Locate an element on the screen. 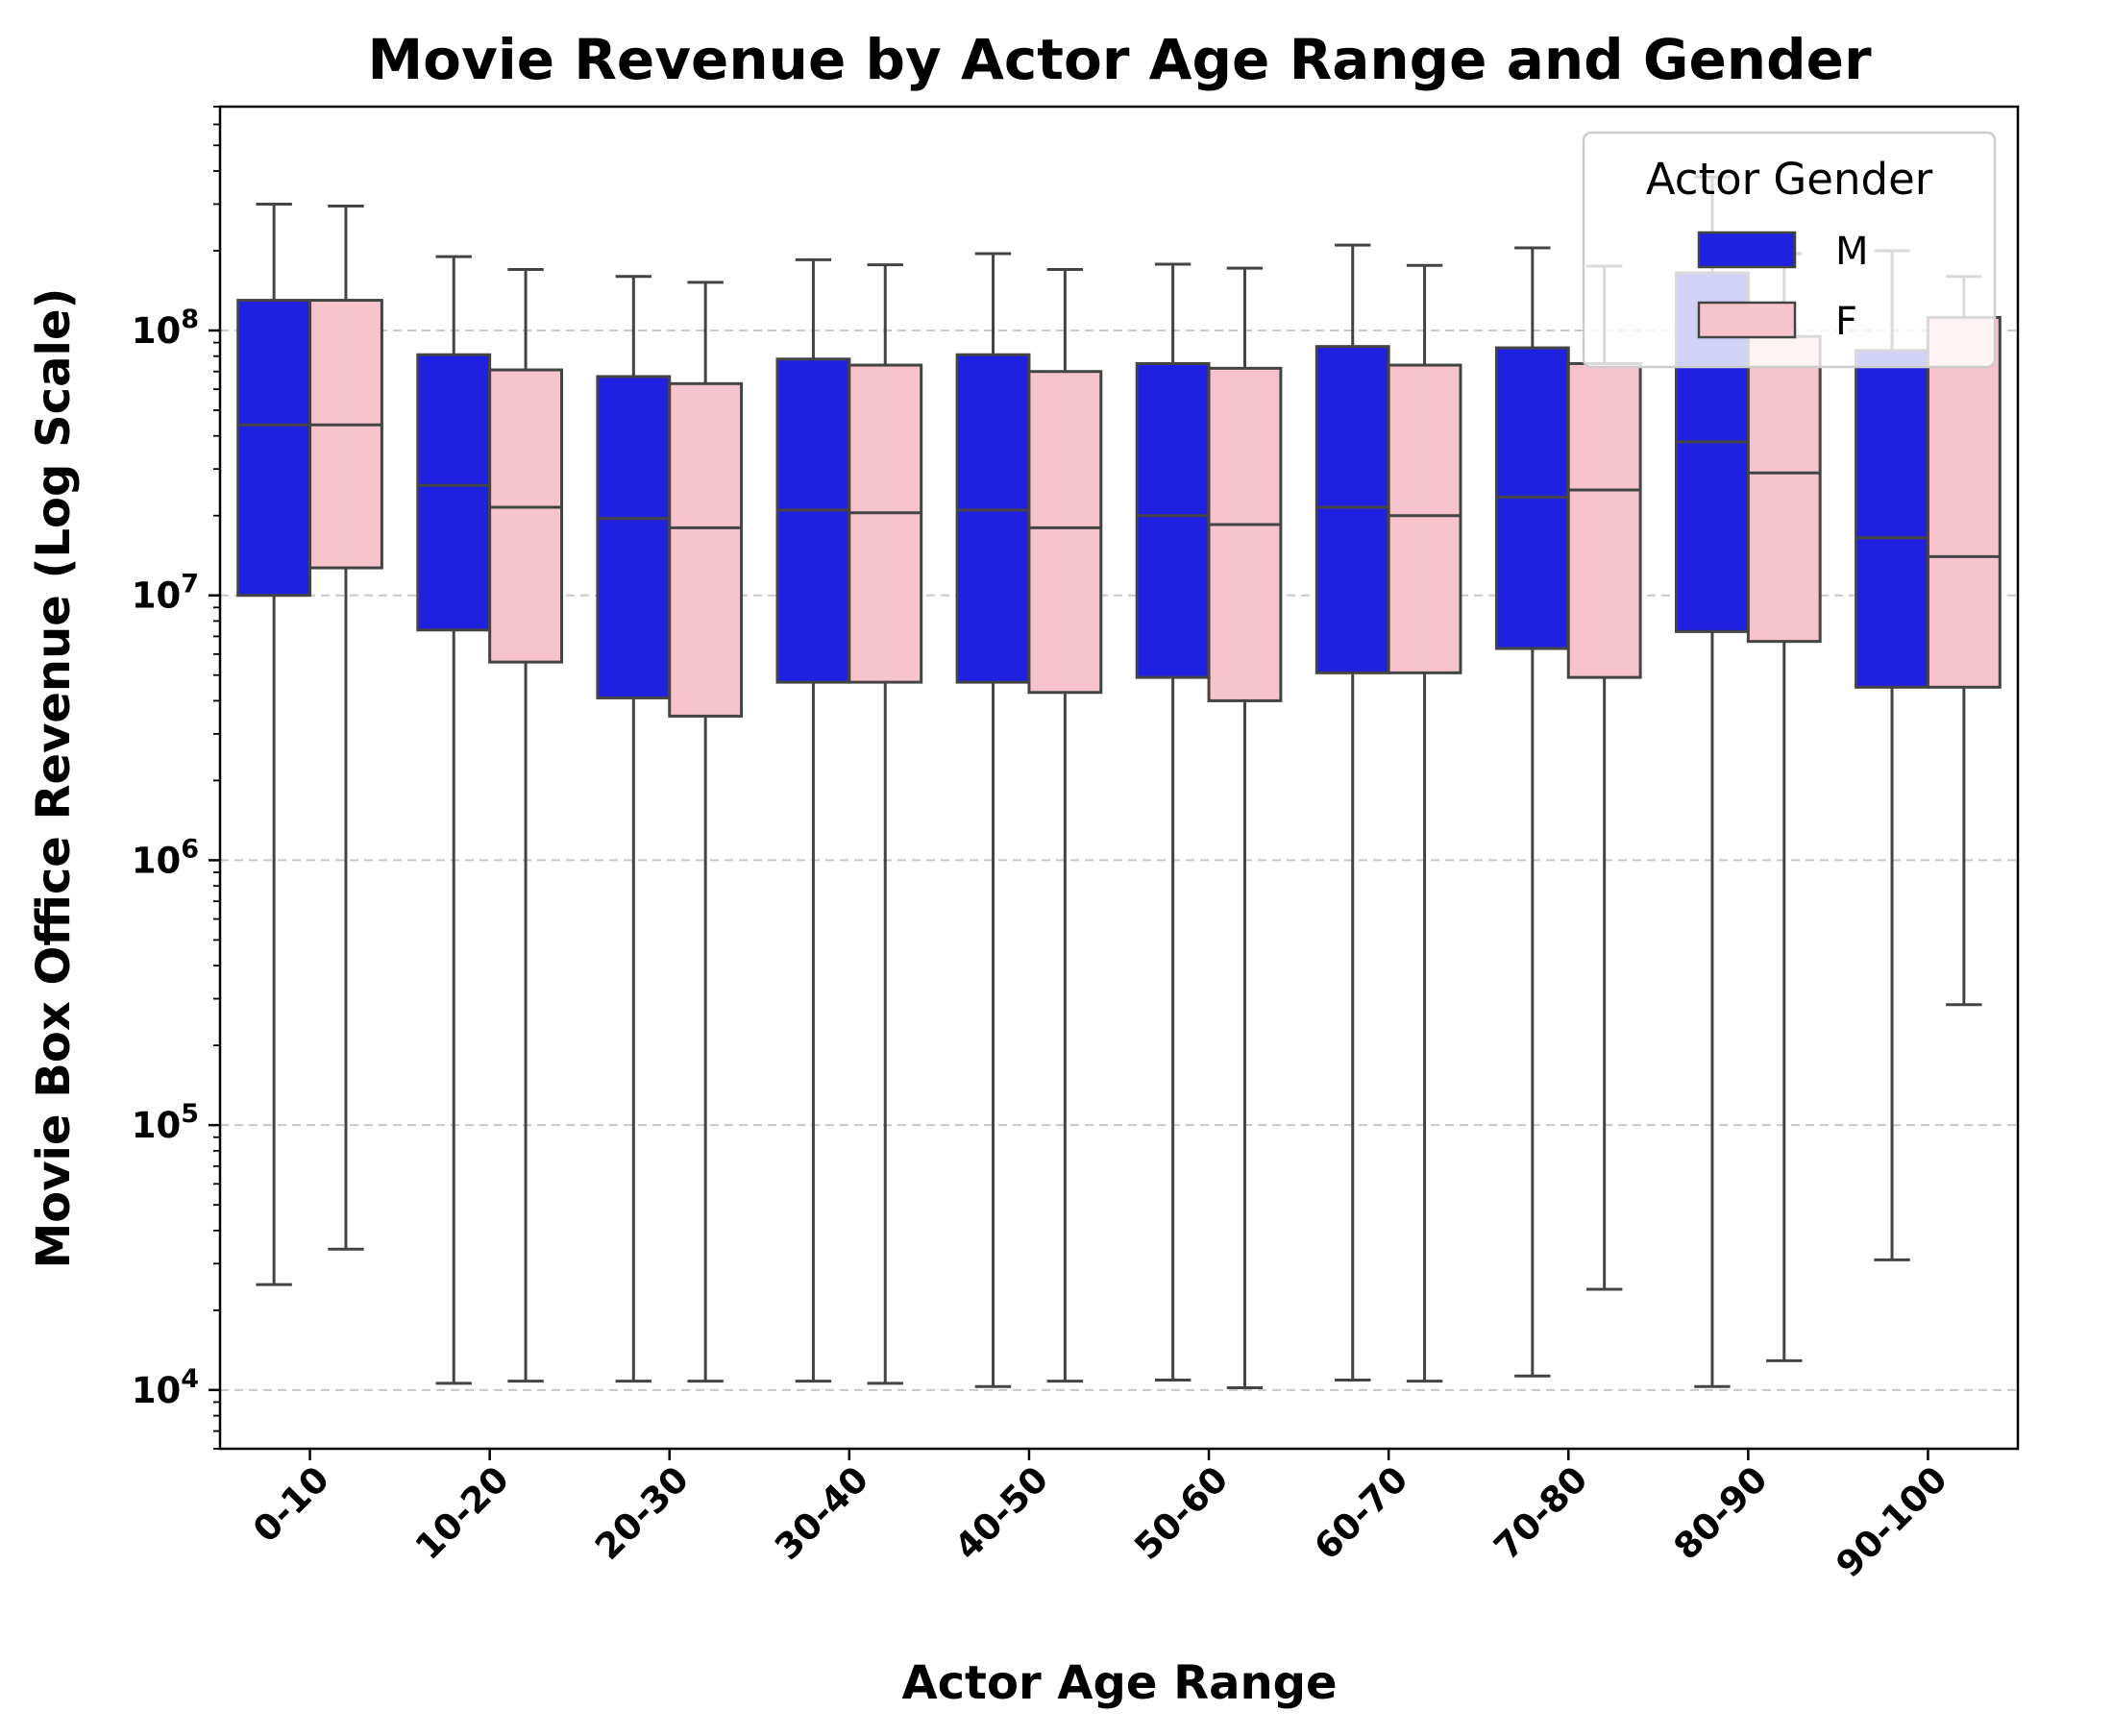 The image size is (2113, 1736). x-tick-label: 0-10 is located at coordinates (291, 1504).